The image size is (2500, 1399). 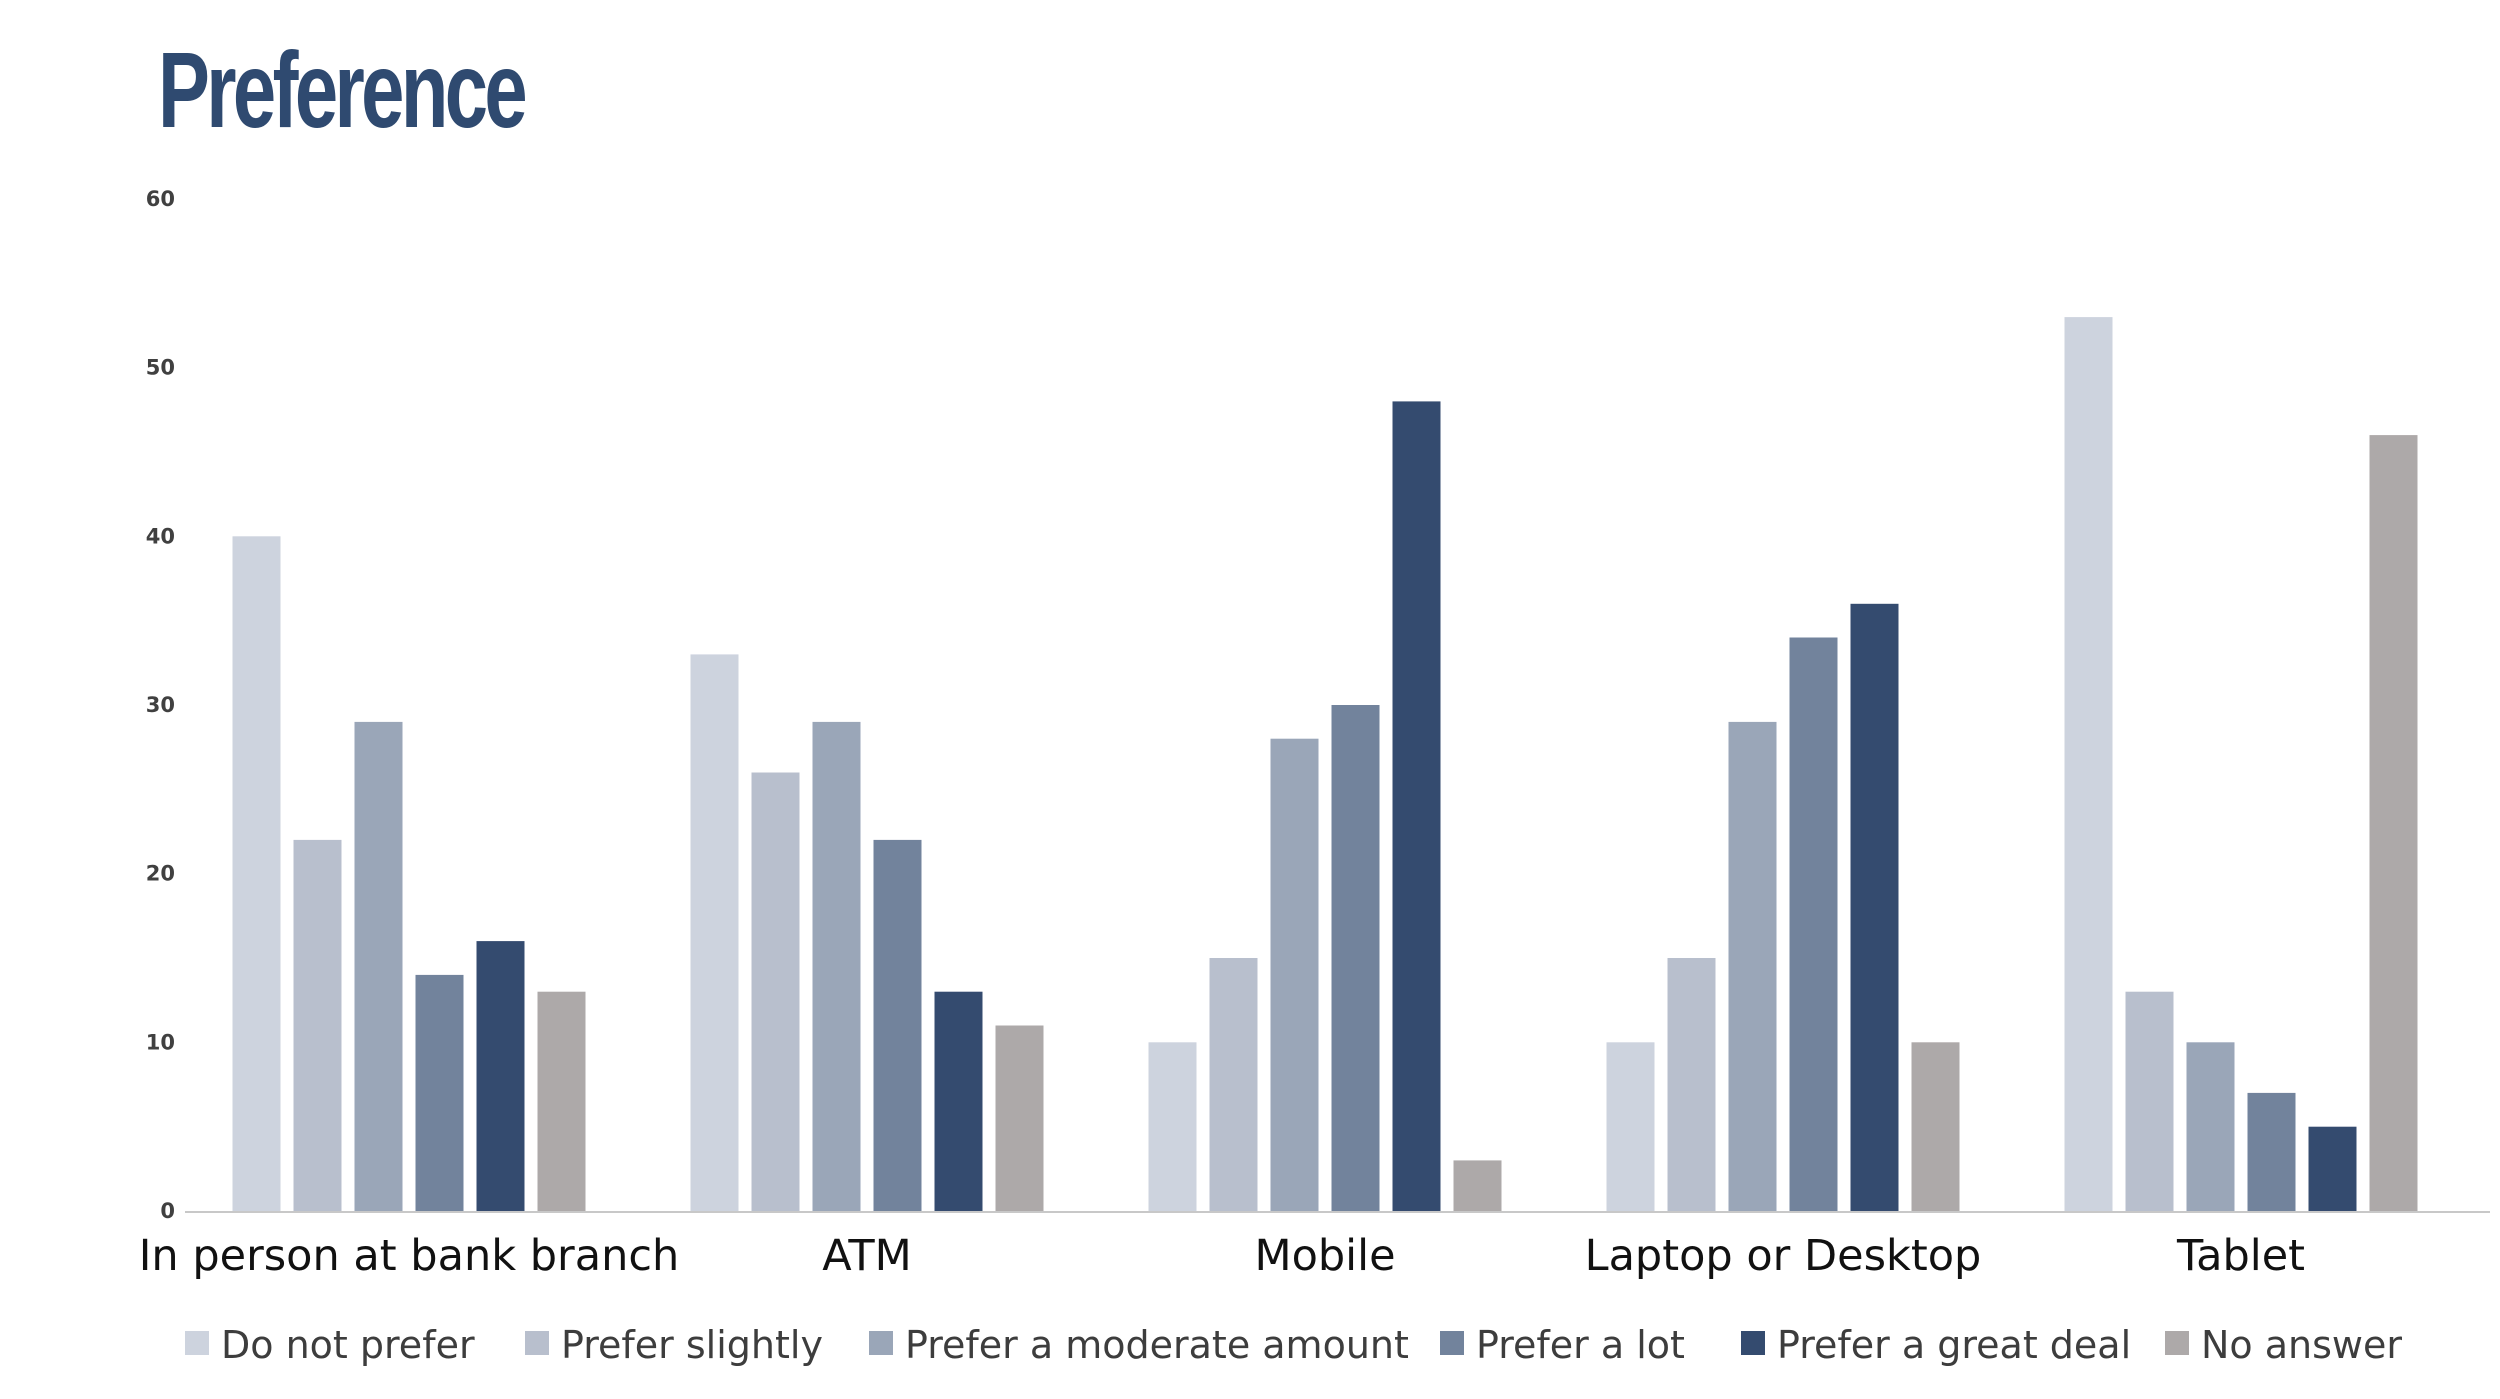 What do you see at coordinates (692, 1345) in the screenshot?
I see `legend-label: Prefer slightly` at bounding box center [692, 1345].